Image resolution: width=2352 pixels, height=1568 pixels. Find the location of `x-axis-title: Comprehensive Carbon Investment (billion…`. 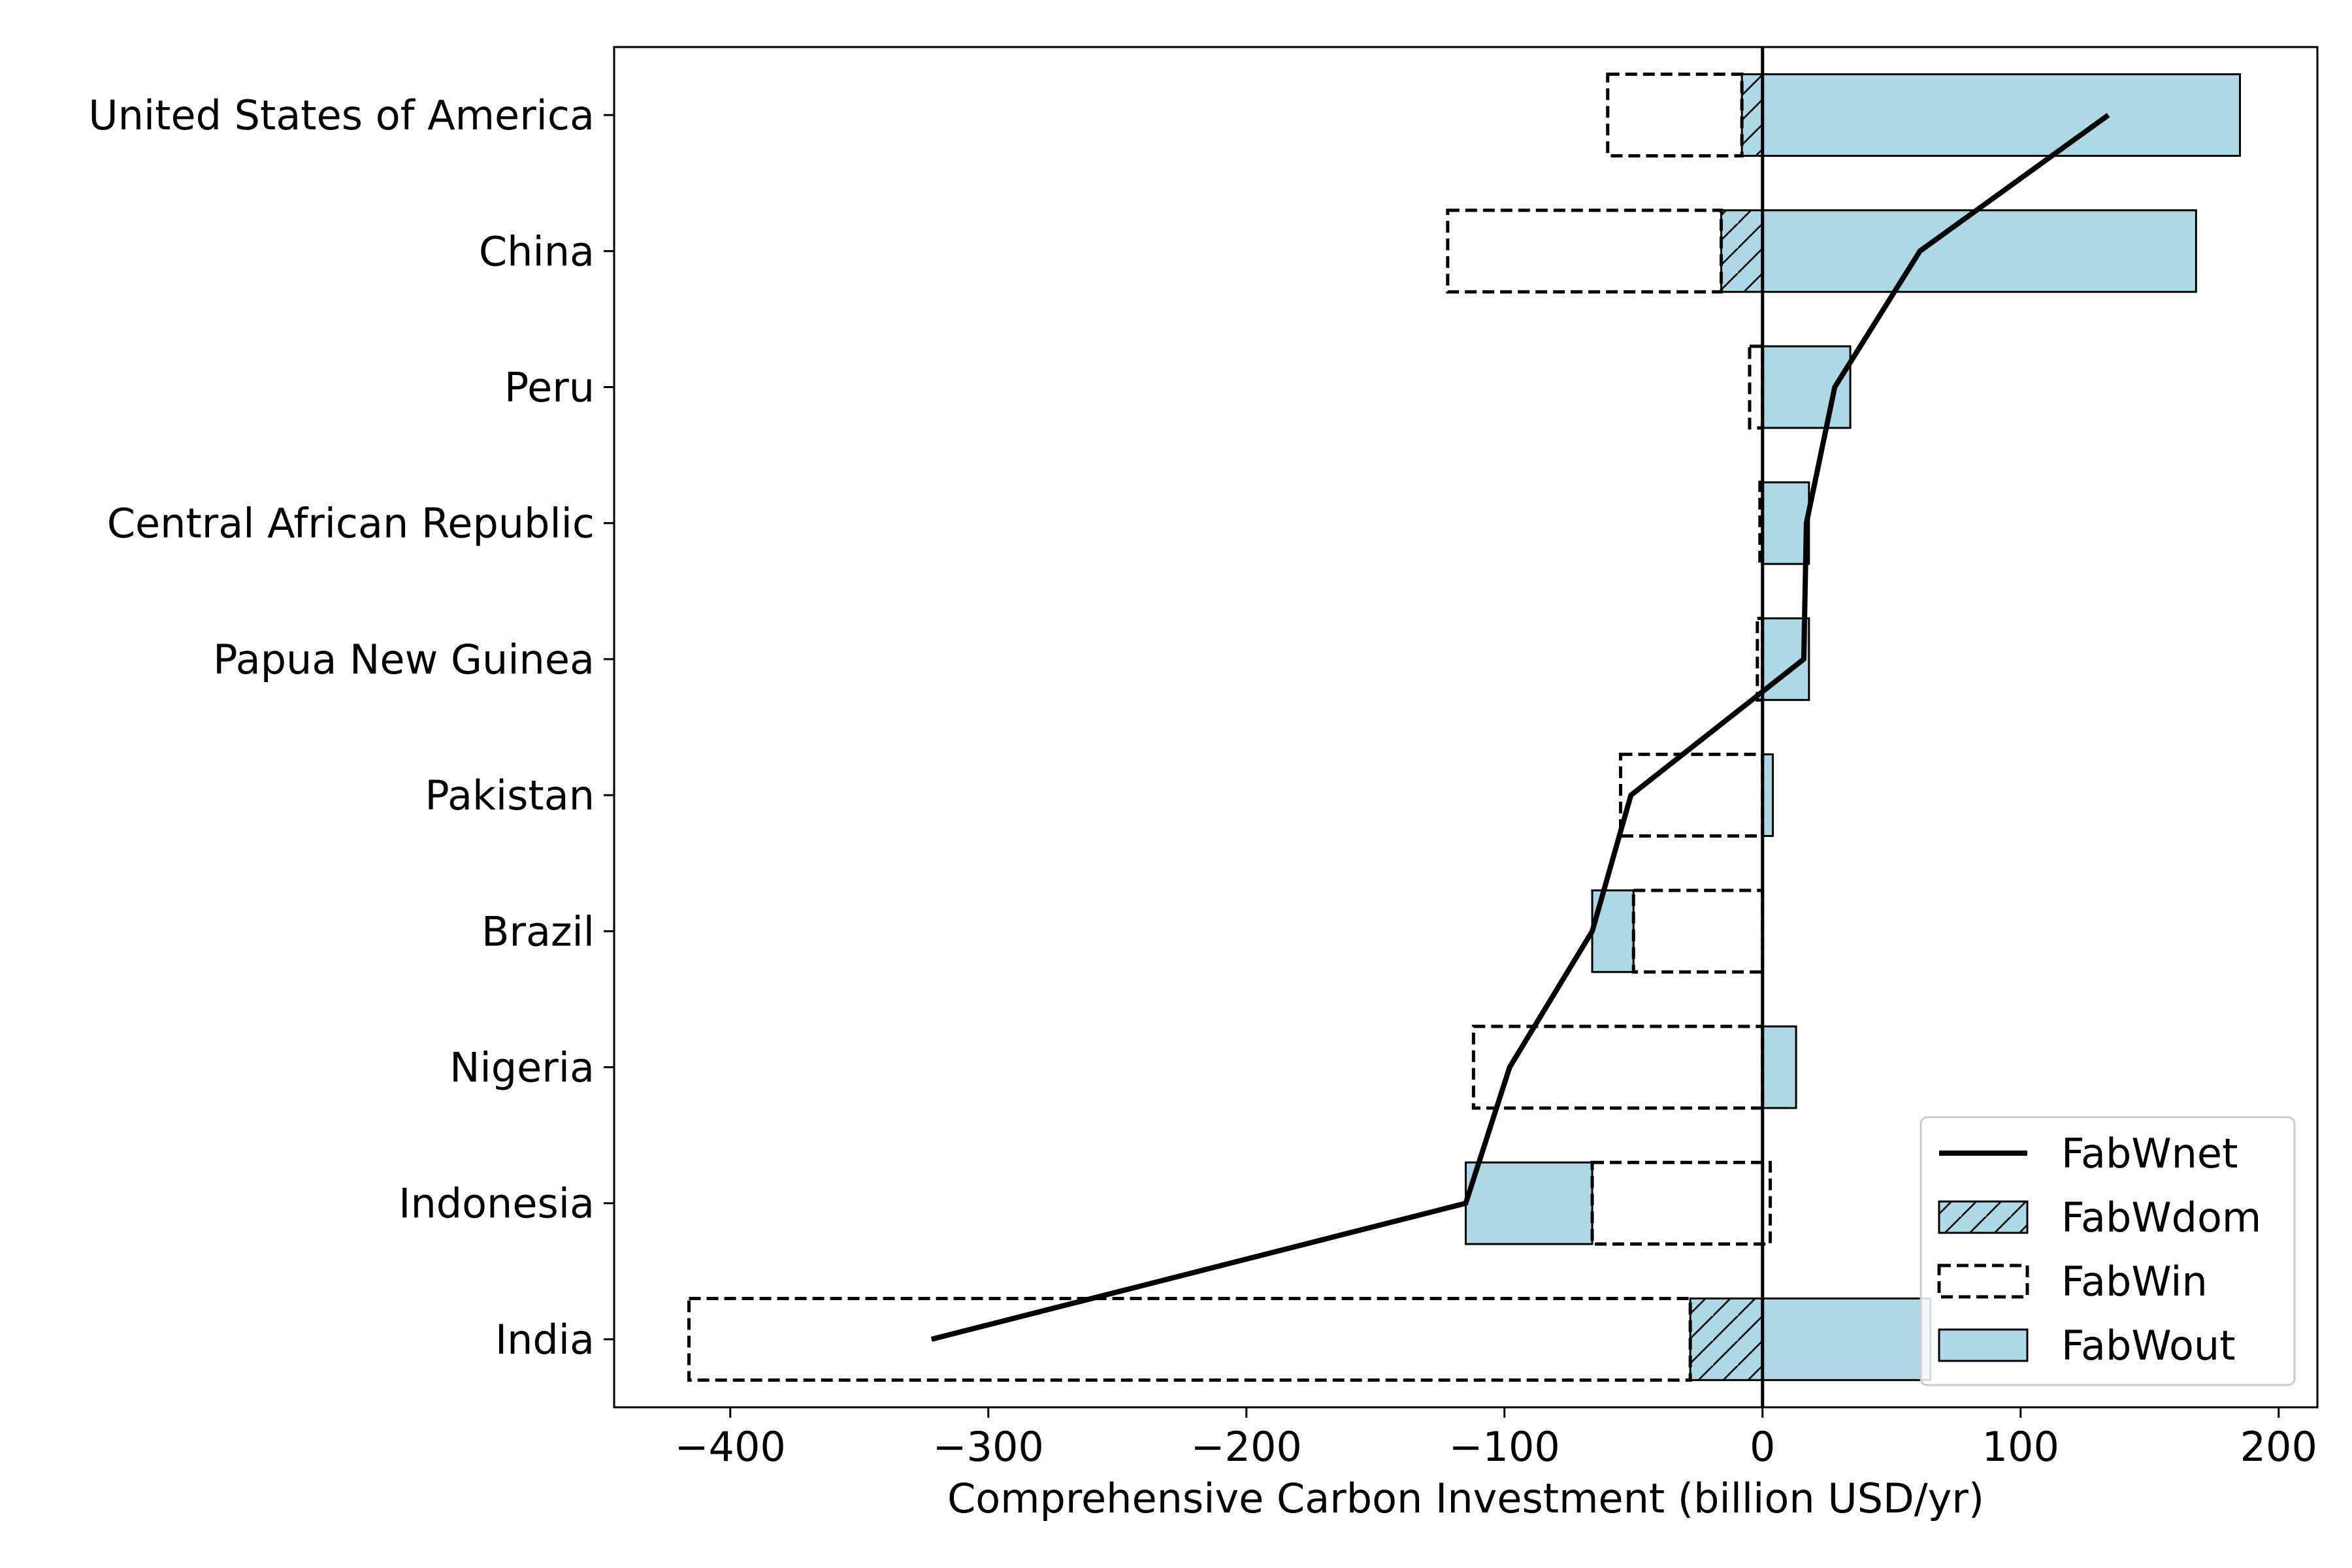

x-axis-title: Comprehensive Carbon Investment (billion… is located at coordinates (1465, 1498).